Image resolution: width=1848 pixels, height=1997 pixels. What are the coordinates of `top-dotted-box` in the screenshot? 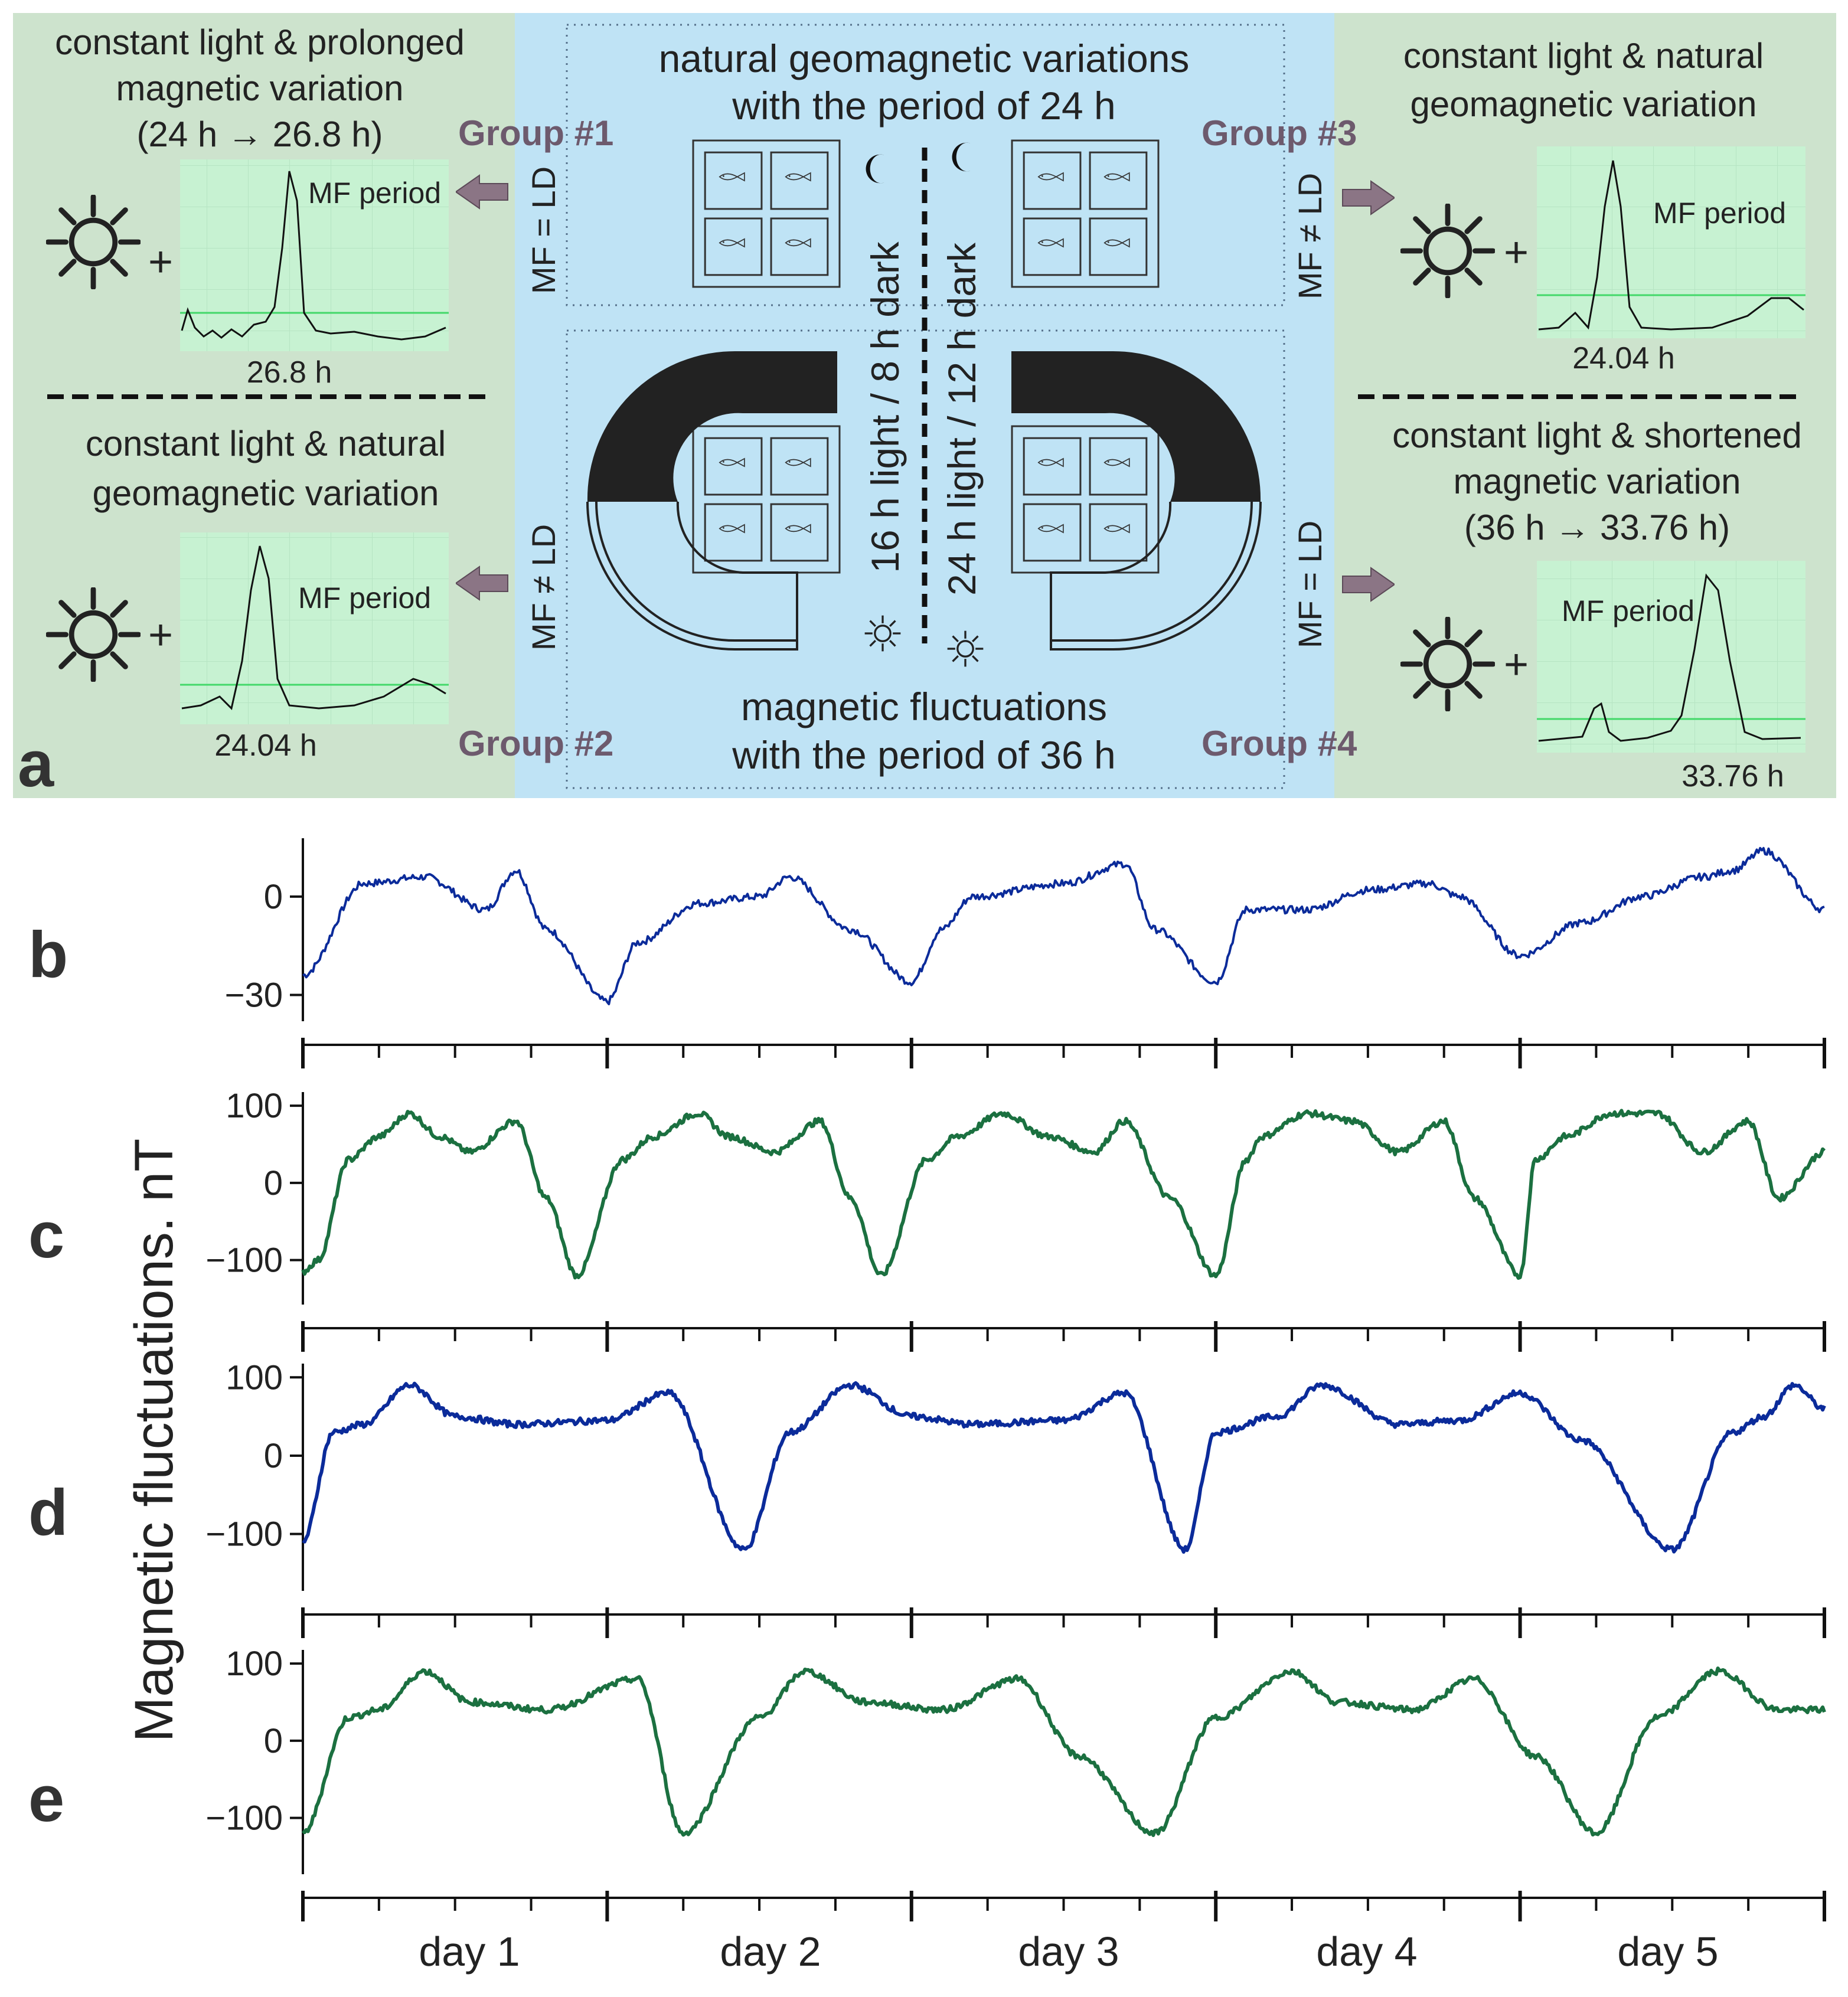 It's located at (925, 165).